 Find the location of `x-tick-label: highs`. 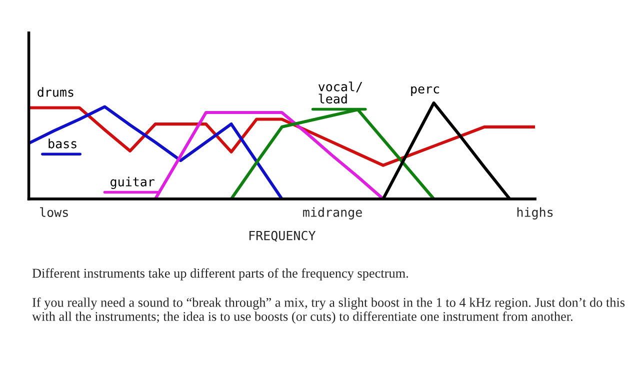

x-tick-label: highs is located at coordinates (535, 213).